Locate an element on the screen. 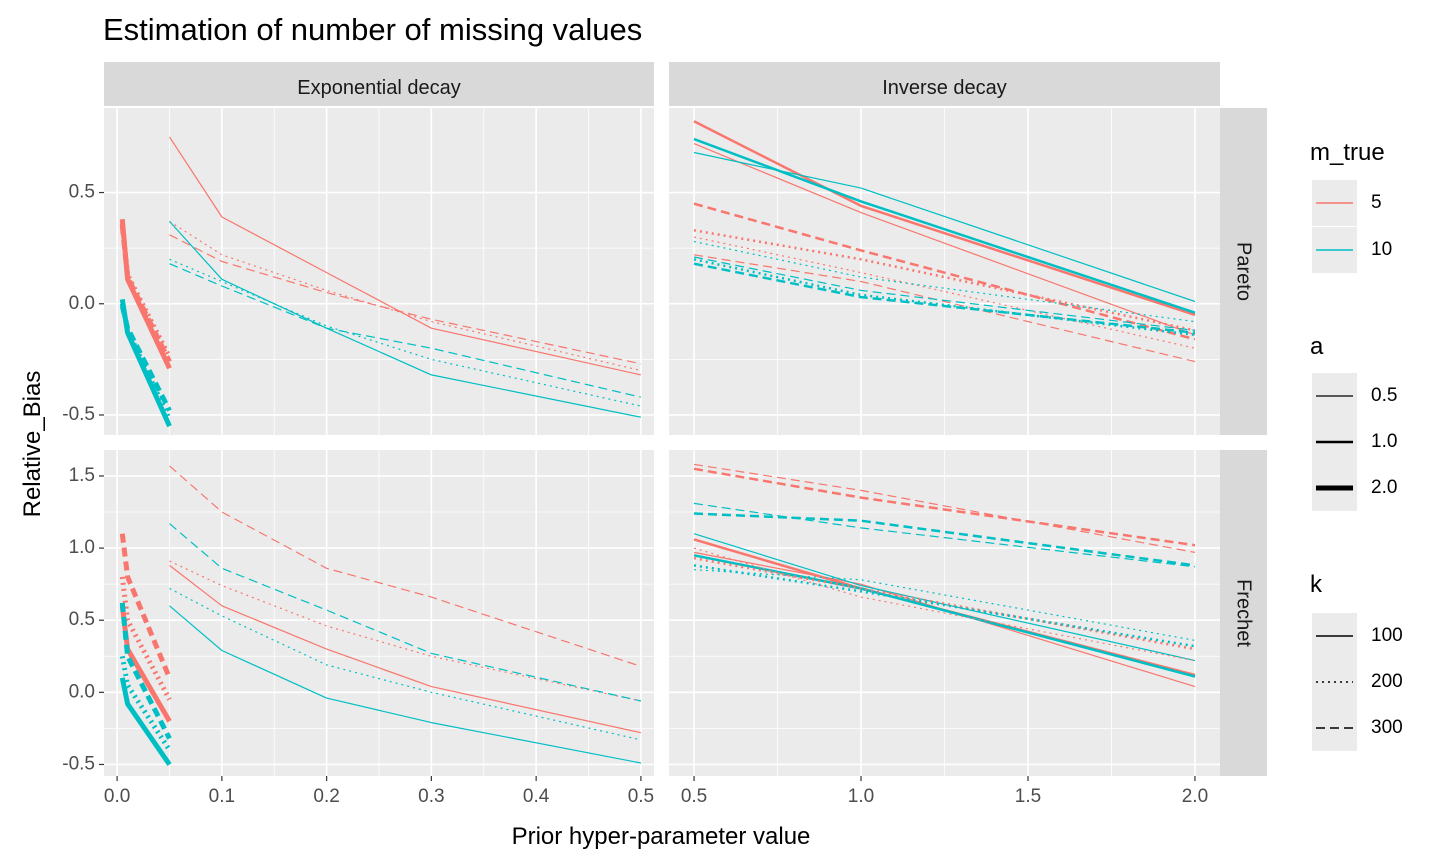  x-axis-title: Prior hyper-parameter value is located at coordinates (661, 836).